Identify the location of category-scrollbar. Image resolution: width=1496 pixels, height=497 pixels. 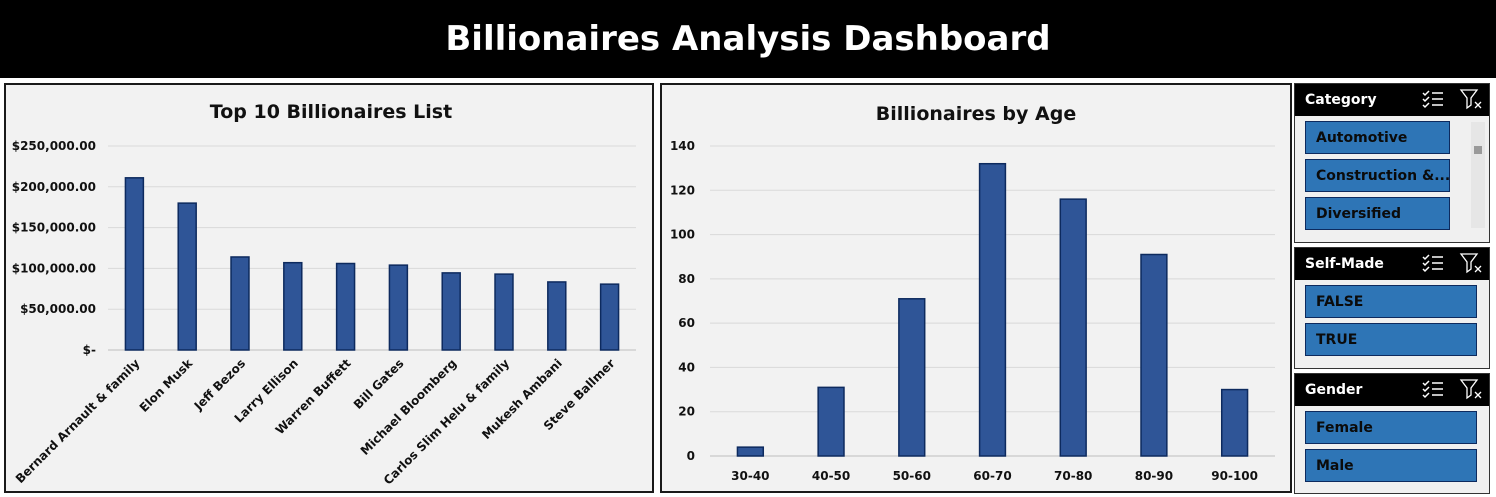
(1478, 175).